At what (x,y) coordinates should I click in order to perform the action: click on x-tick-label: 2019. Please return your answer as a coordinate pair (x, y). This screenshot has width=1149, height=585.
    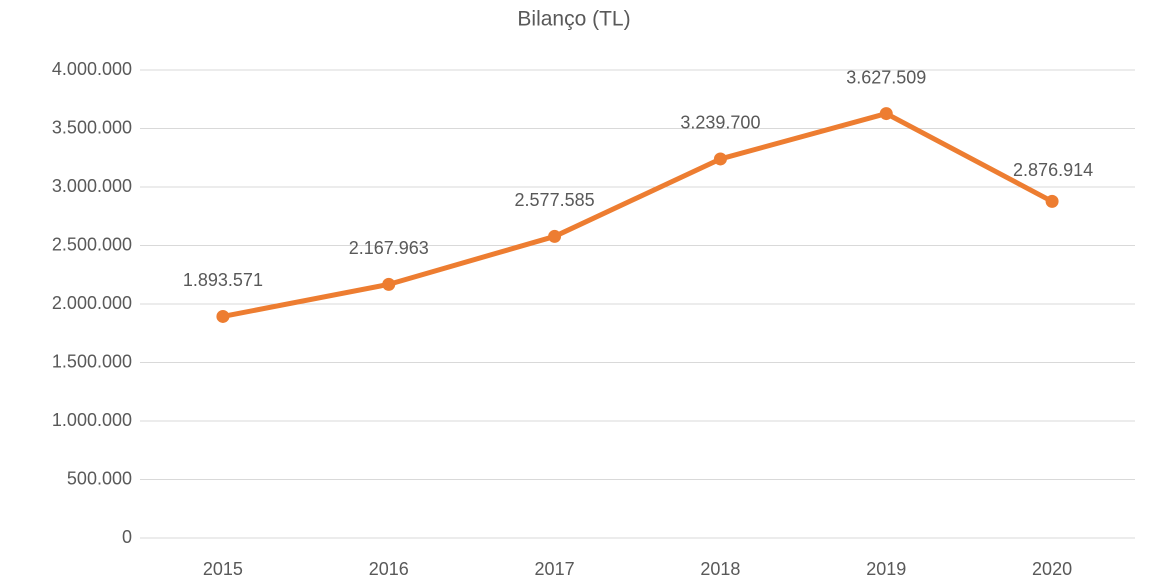
    Looking at the image, I should click on (886, 569).